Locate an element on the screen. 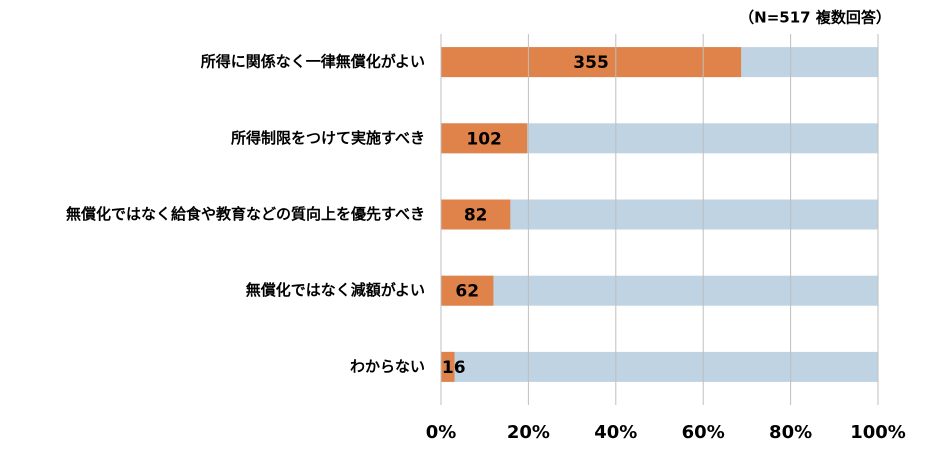  x-tick-label: 40% is located at coordinates (615, 432).